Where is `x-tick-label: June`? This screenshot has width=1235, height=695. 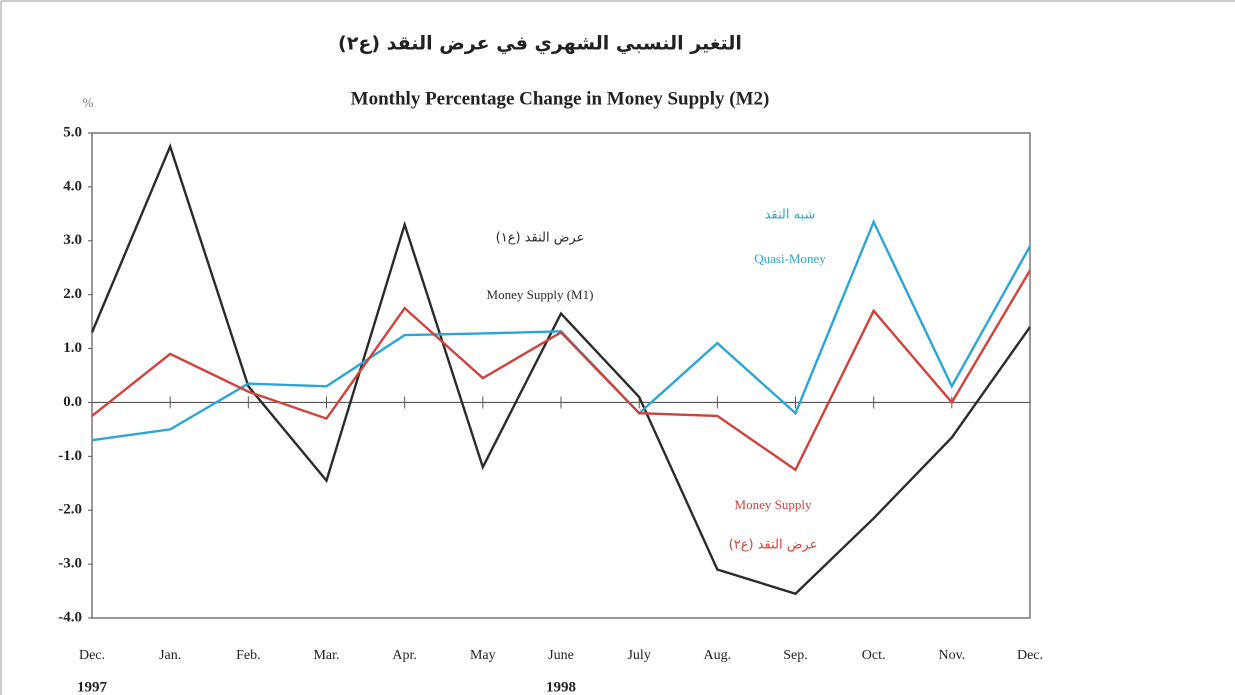 x-tick-label: June is located at coordinates (561, 655).